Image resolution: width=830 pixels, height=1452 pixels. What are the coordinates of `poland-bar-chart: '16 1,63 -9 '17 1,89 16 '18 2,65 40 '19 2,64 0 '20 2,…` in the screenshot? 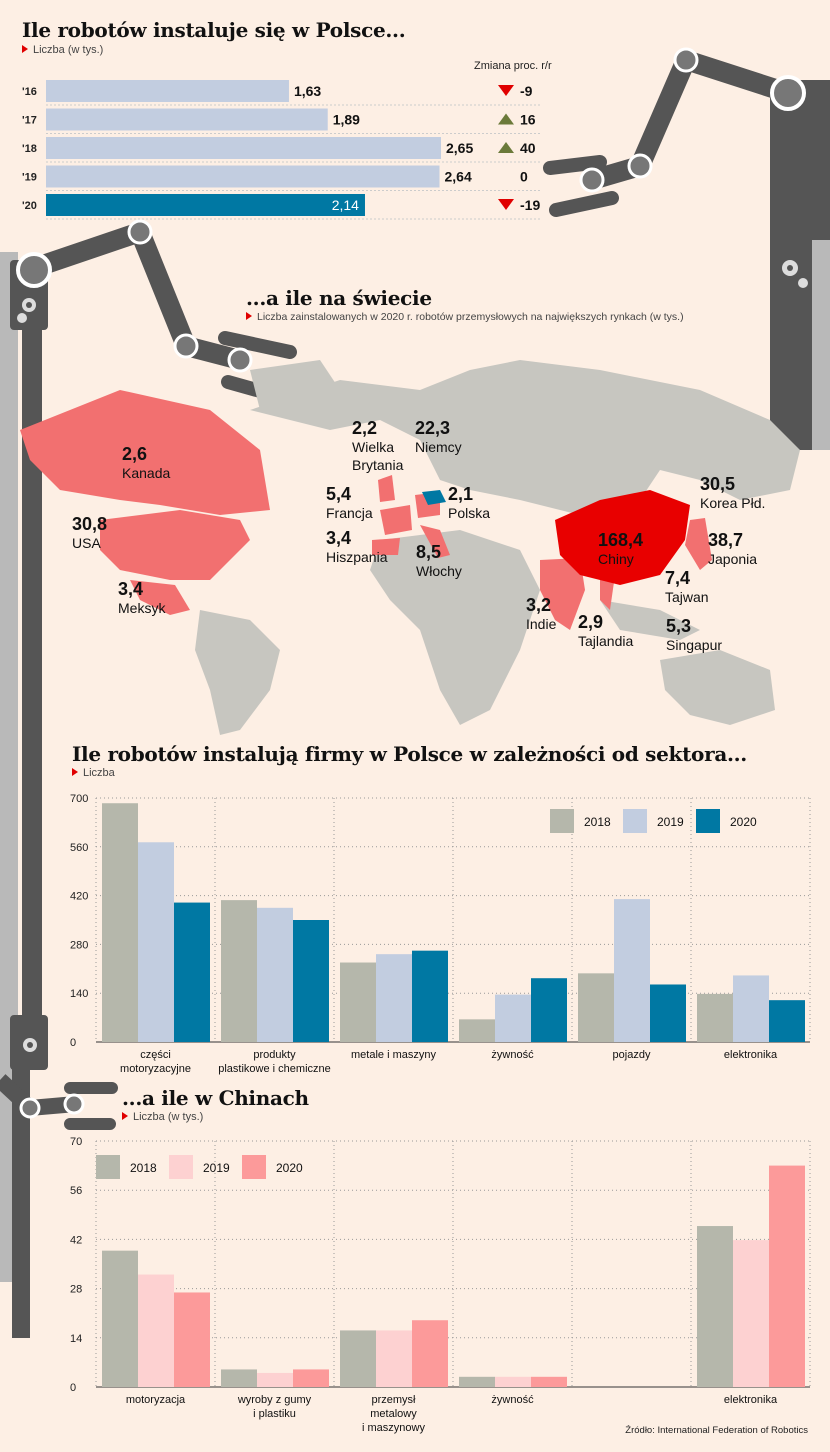 It's located at (281, 150).